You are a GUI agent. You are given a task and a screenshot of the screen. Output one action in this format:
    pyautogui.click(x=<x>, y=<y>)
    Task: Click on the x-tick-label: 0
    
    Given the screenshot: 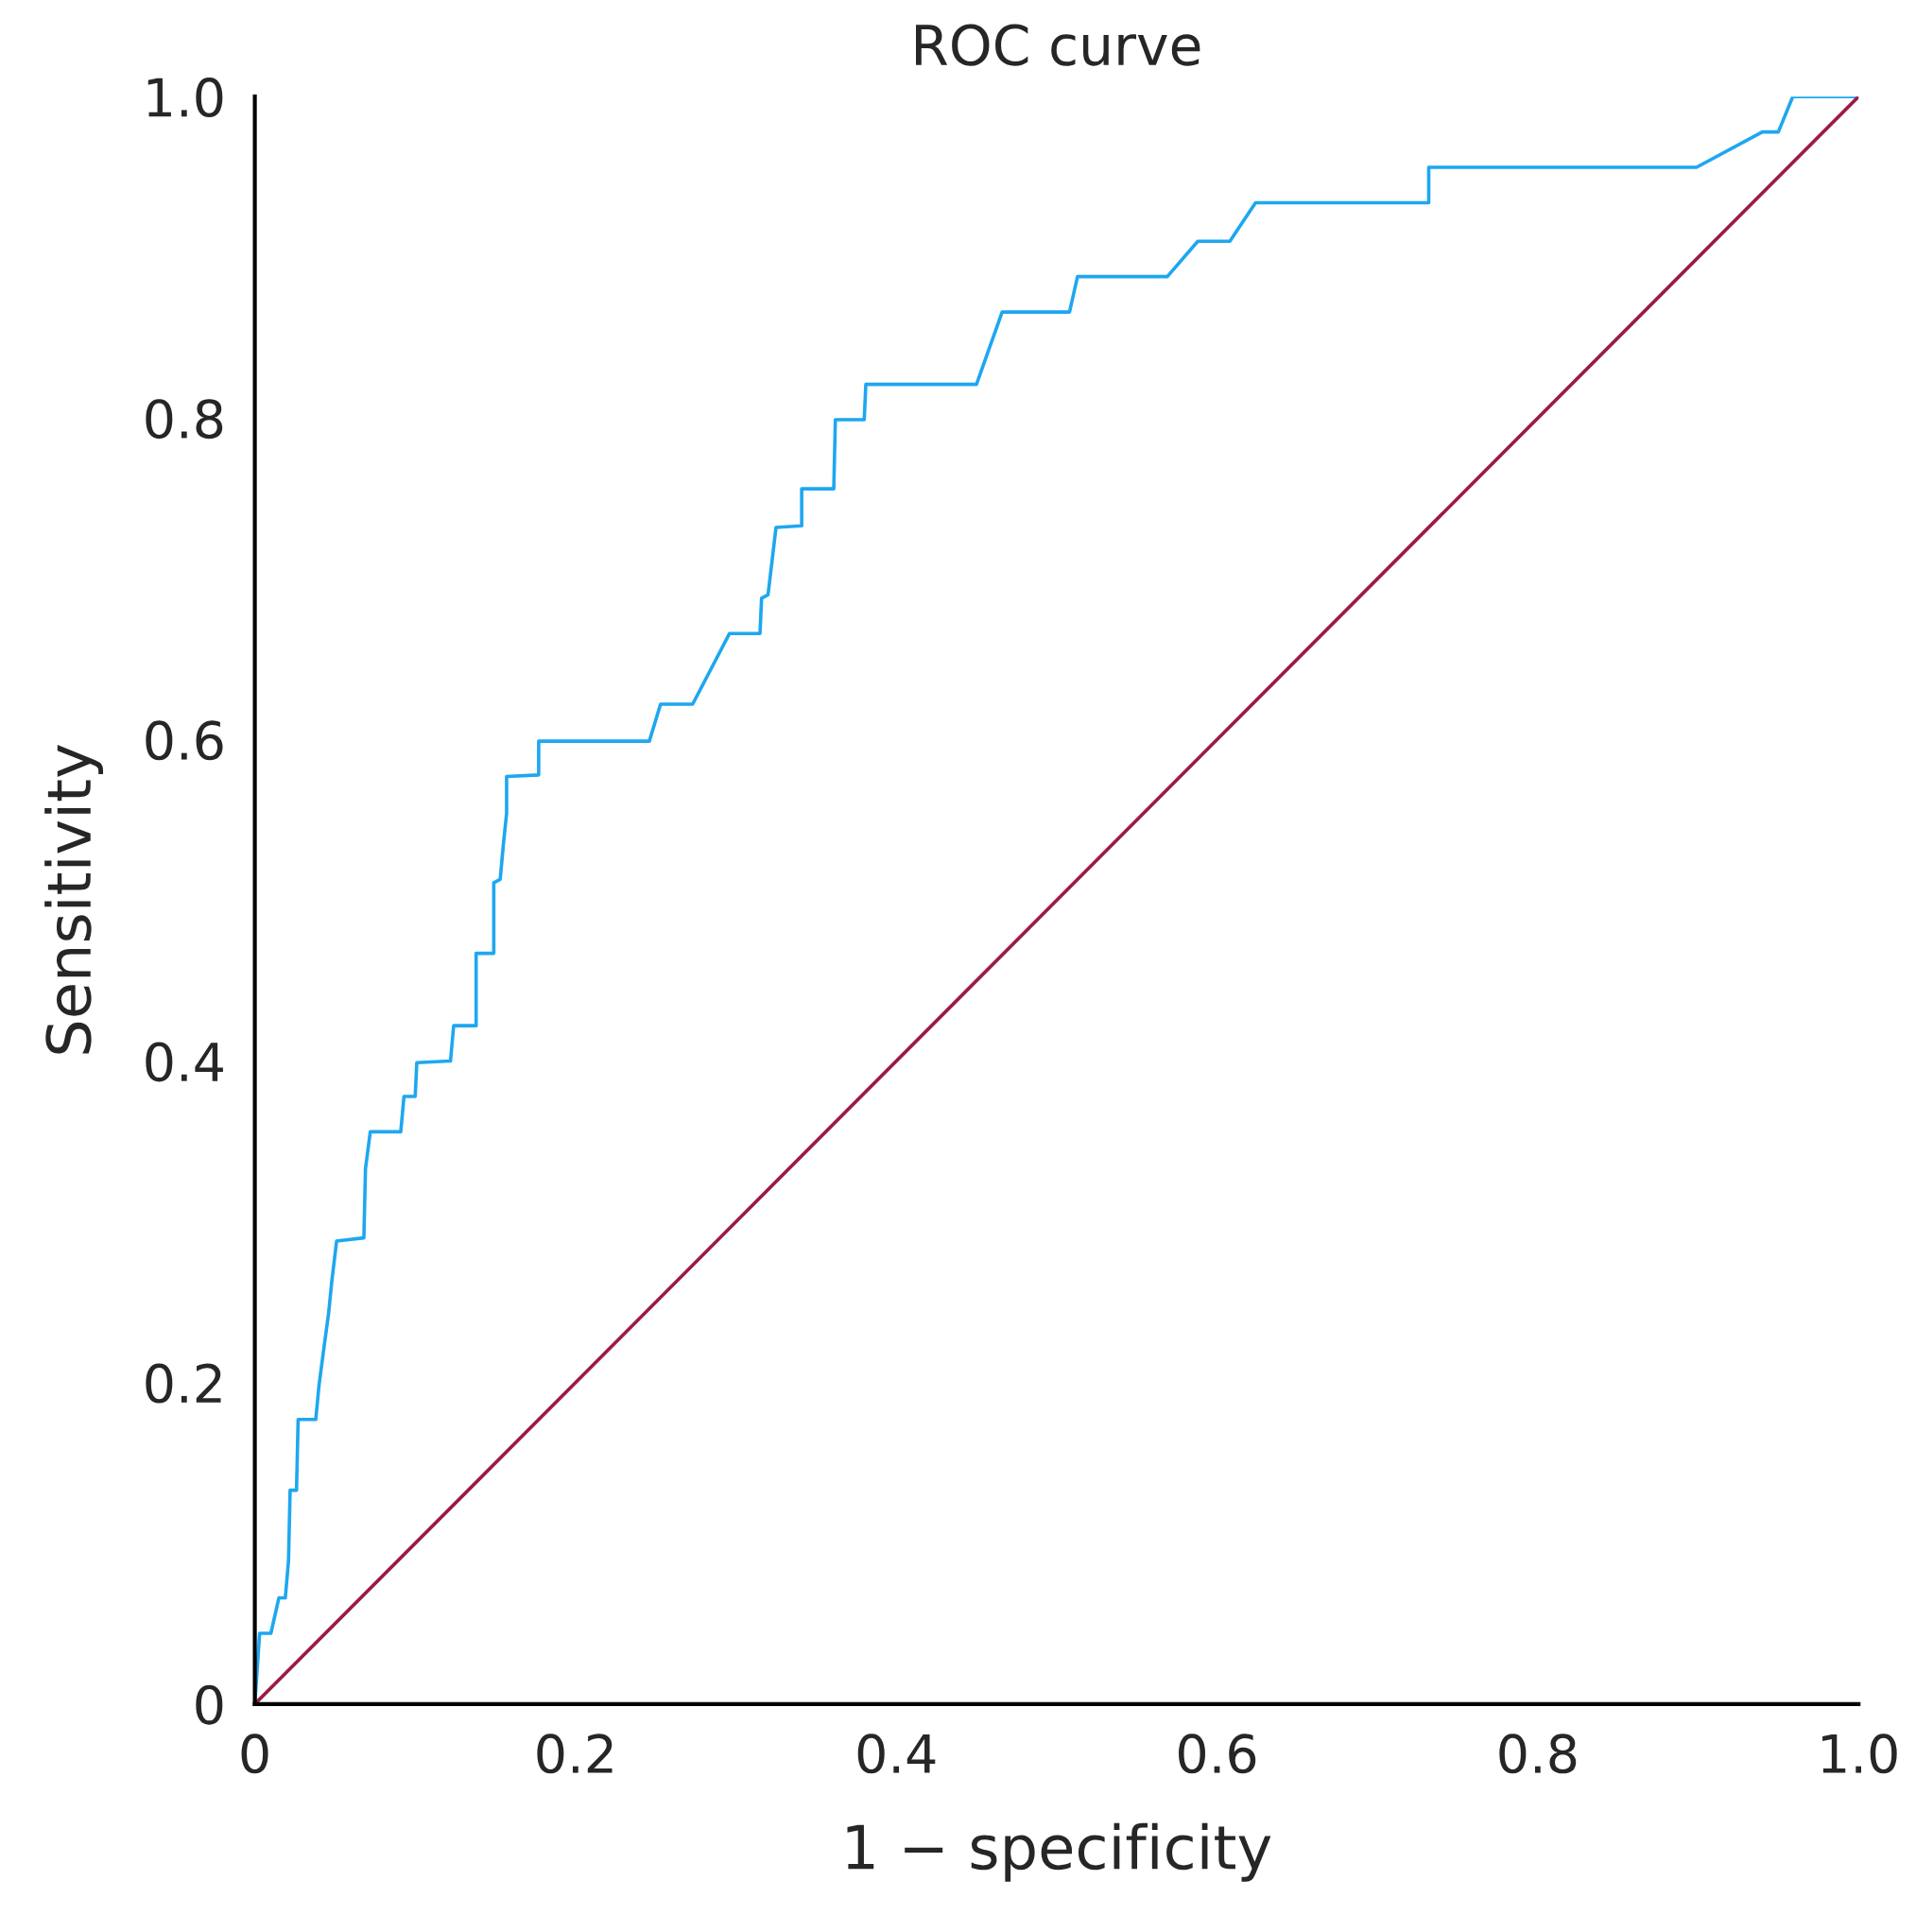 What is the action you would take?
    pyautogui.click(x=254, y=1754)
    